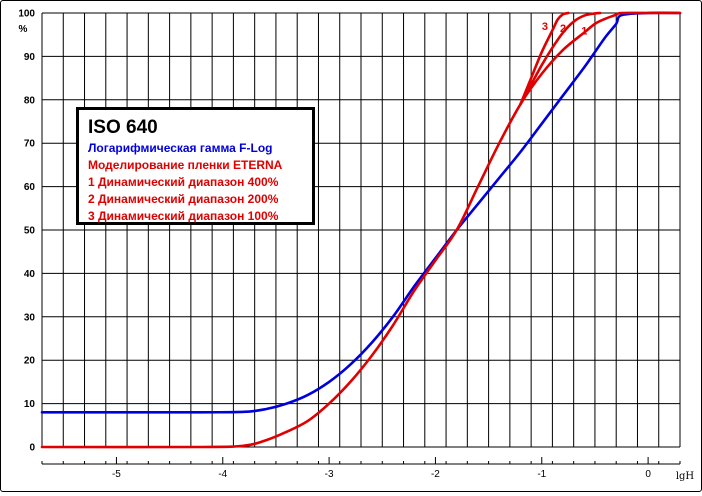  What do you see at coordinates (180, 148) in the screenshot?
I see `legend-item-f-log: Логарифмическая гамма F-Log` at bounding box center [180, 148].